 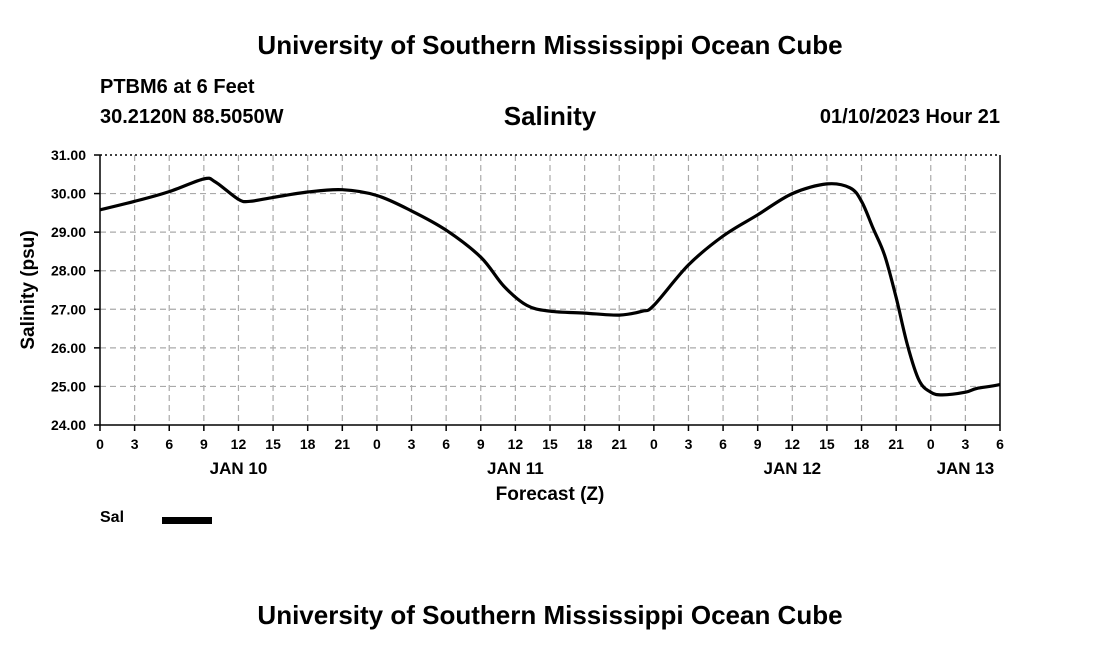 What do you see at coordinates (68, 271) in the screenshot?
I see `y-tick-label: 28.00` at bounding box center [68, 271].